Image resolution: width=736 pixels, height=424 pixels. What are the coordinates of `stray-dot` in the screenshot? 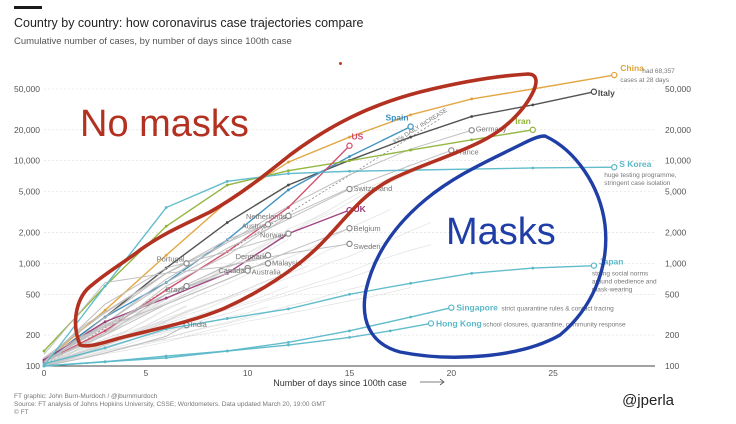 It's located at (340, 63).